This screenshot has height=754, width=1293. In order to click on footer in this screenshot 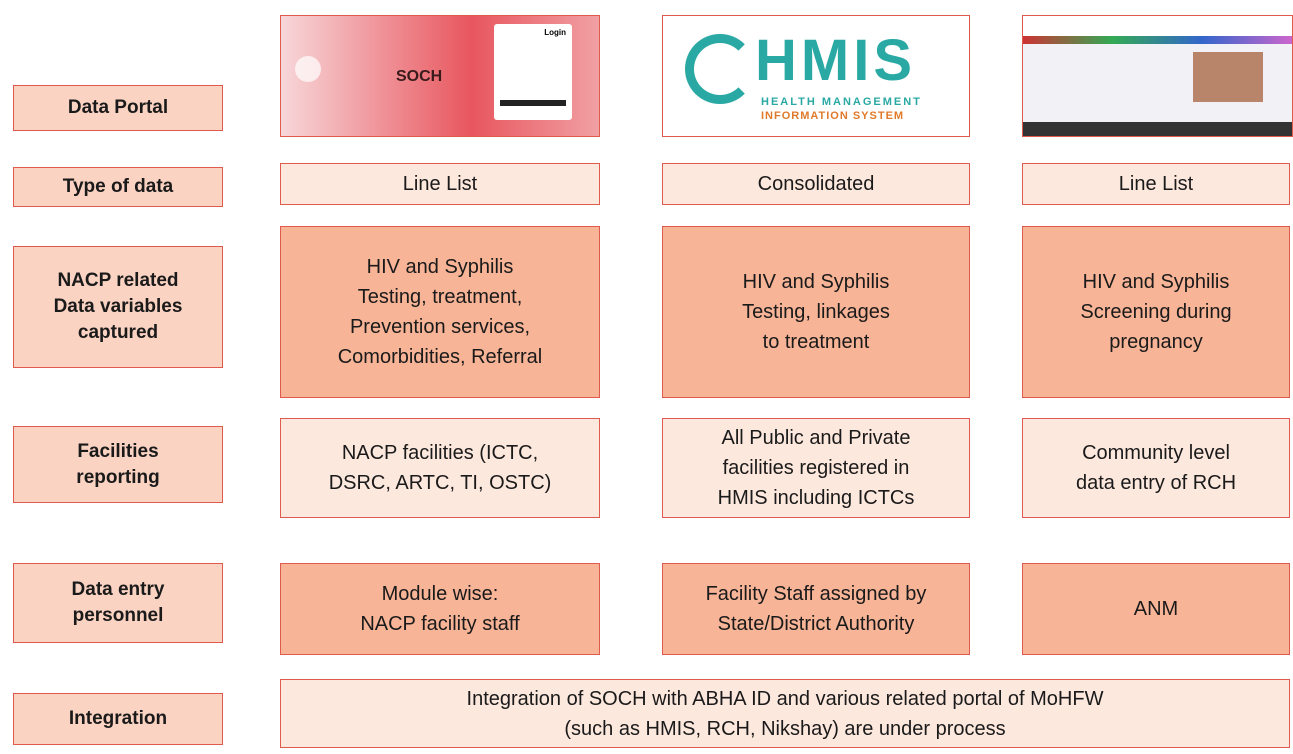, I will do `click(1157, 129)`.